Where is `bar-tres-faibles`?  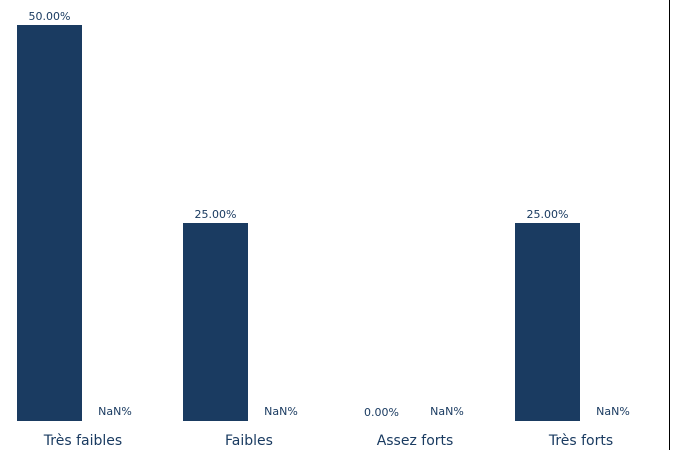
bar-tres-faibles is located at coordinates (49, 223).